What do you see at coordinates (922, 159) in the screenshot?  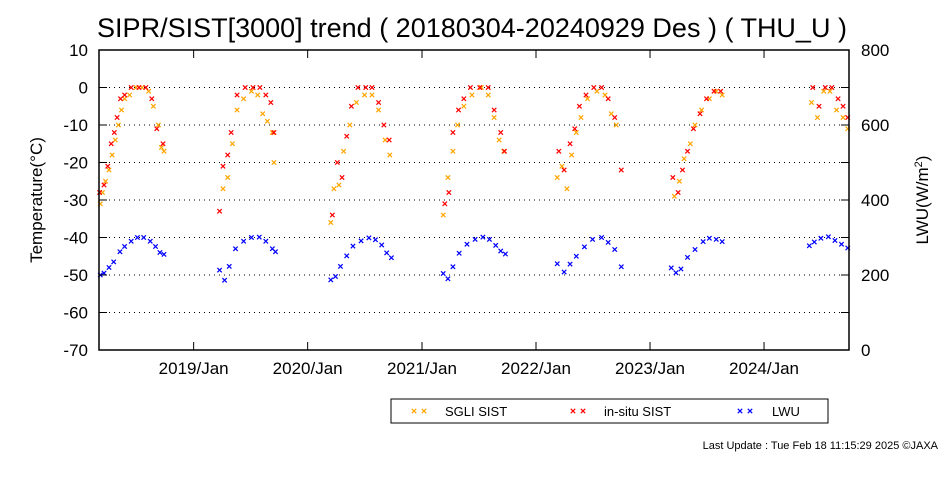 I see `y2-axis-label-end: )` at bounding box center [922, 159].